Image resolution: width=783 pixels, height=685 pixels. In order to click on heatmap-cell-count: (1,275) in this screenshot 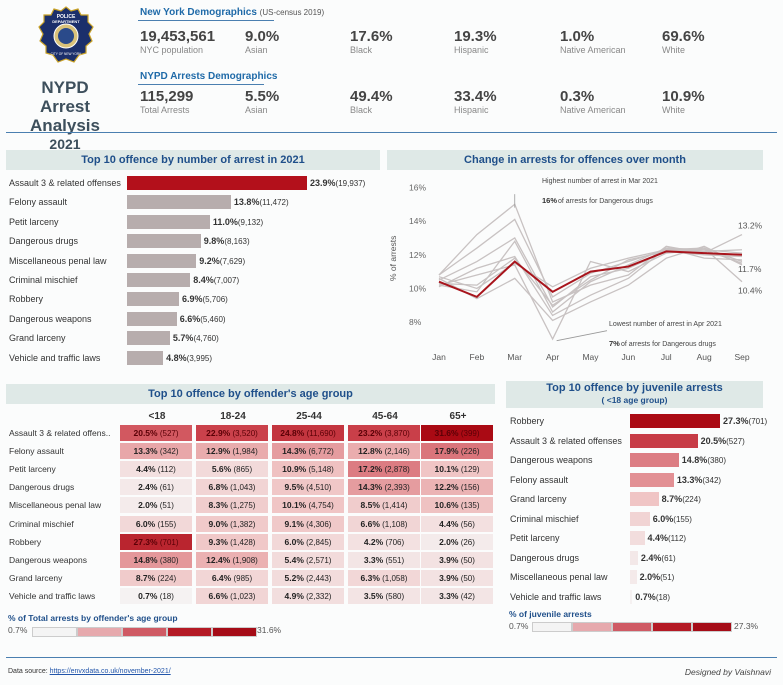, I will do `click(243, 506)`.